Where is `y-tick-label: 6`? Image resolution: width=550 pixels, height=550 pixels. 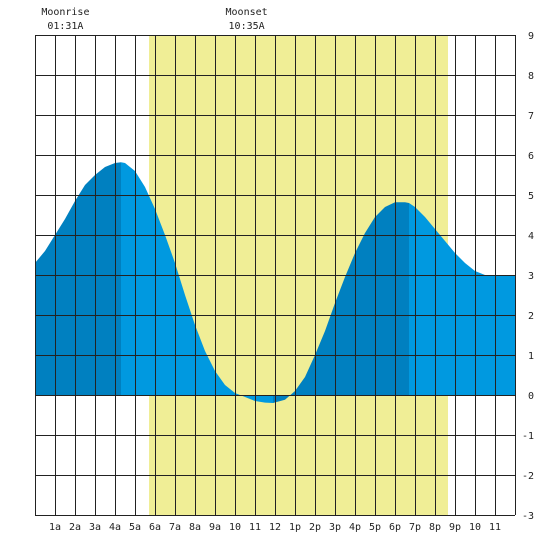
y-tick-label: 6 is located at coordinates (531, 156).